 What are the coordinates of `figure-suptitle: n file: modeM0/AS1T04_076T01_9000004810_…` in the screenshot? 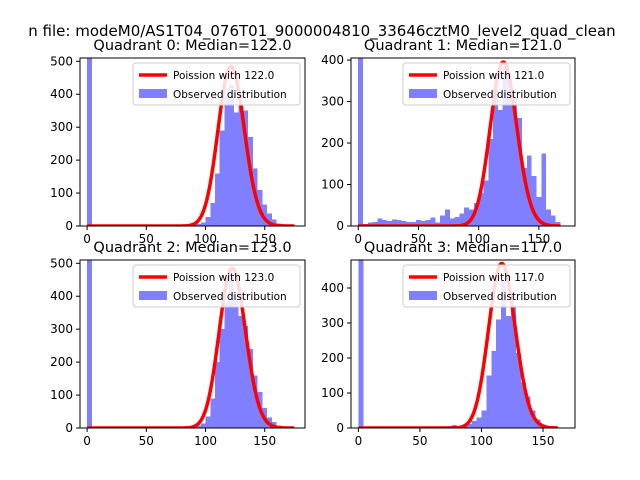 It's located at (321, 31).